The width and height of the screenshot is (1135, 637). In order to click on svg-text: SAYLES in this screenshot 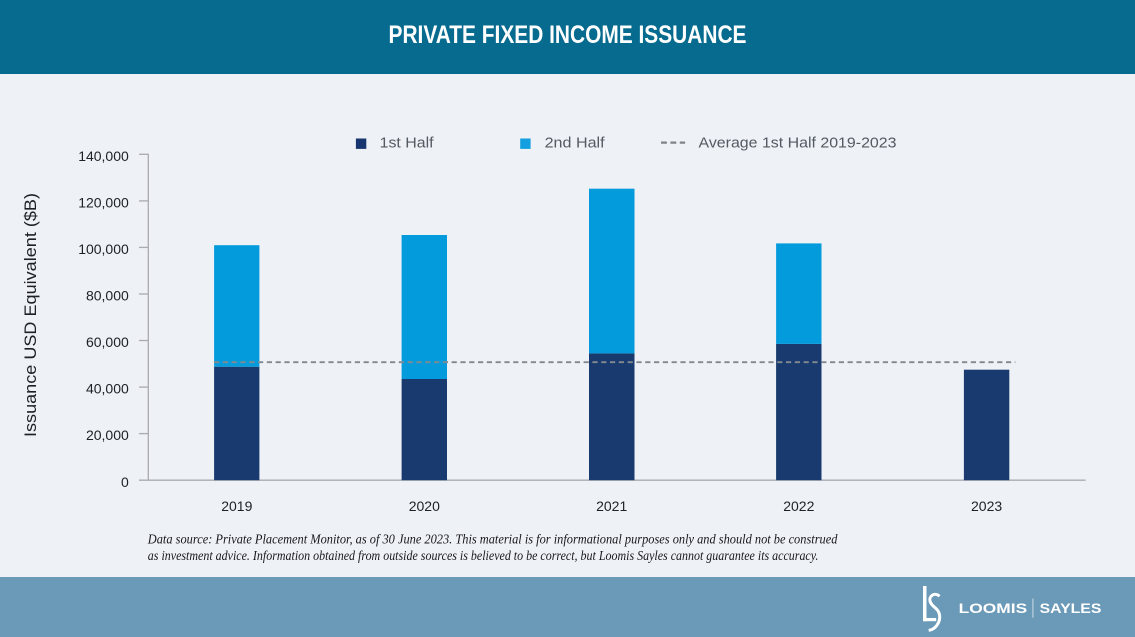, I will do `click(1071, 608)`.